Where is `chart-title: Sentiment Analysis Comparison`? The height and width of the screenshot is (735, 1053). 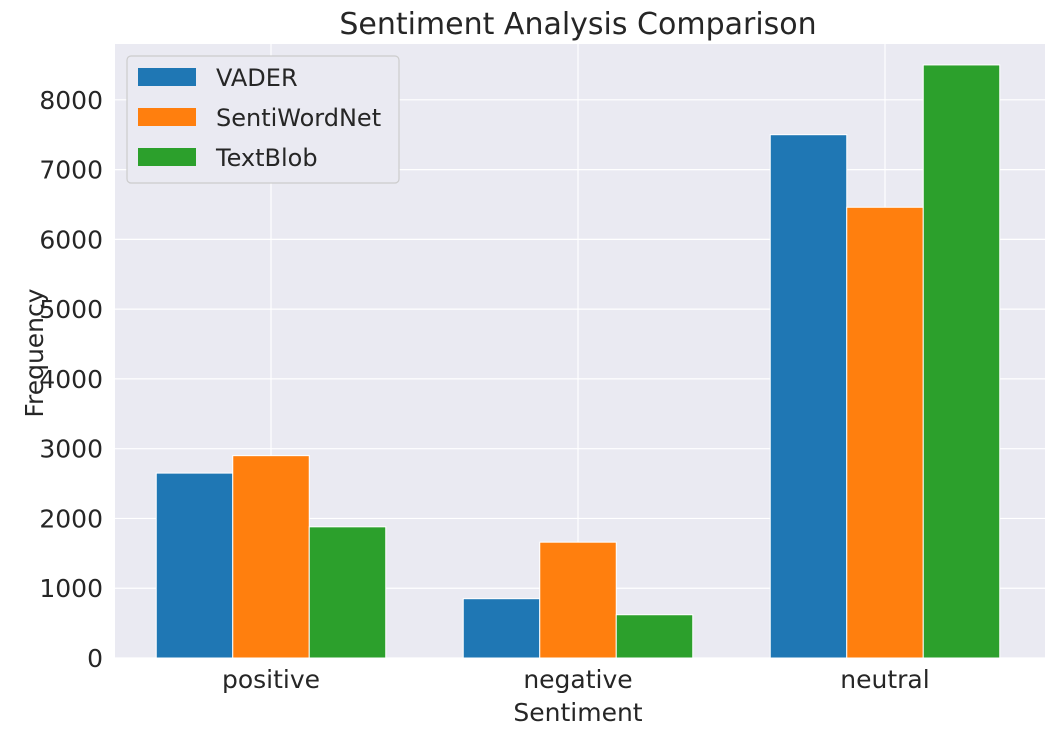 chart-title: Sentiment Analysis Comparison is located at coordinates (577, 24).